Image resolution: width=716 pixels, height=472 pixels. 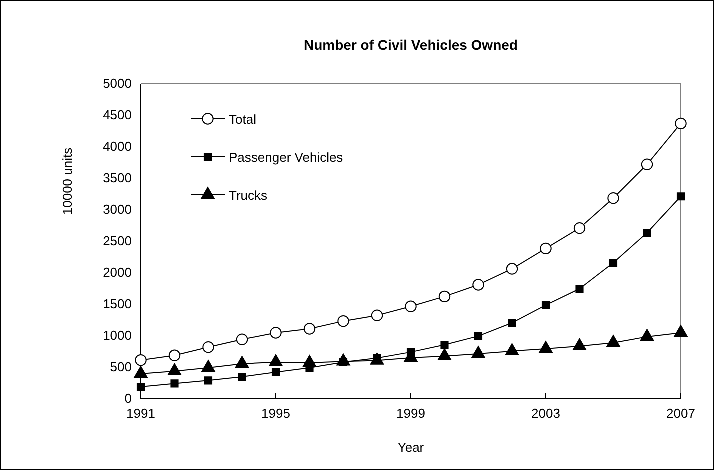 What do you see at coordinates (411, 45) in the screenshot?
I see `chart-title: Number of Civil Vehicles Owned` at bounding box center [411, 45].